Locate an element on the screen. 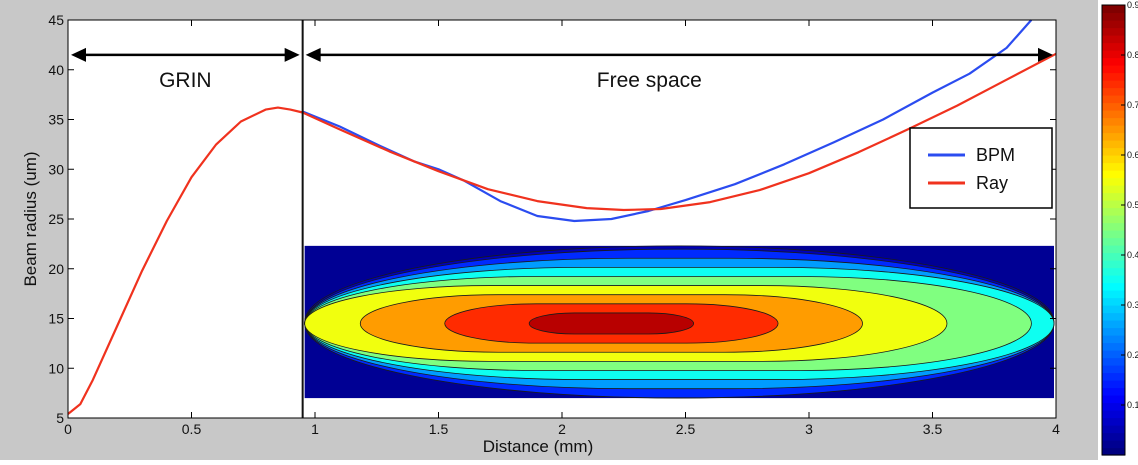  x-tick-label: 3.5 is located at coordinates (933, 429).